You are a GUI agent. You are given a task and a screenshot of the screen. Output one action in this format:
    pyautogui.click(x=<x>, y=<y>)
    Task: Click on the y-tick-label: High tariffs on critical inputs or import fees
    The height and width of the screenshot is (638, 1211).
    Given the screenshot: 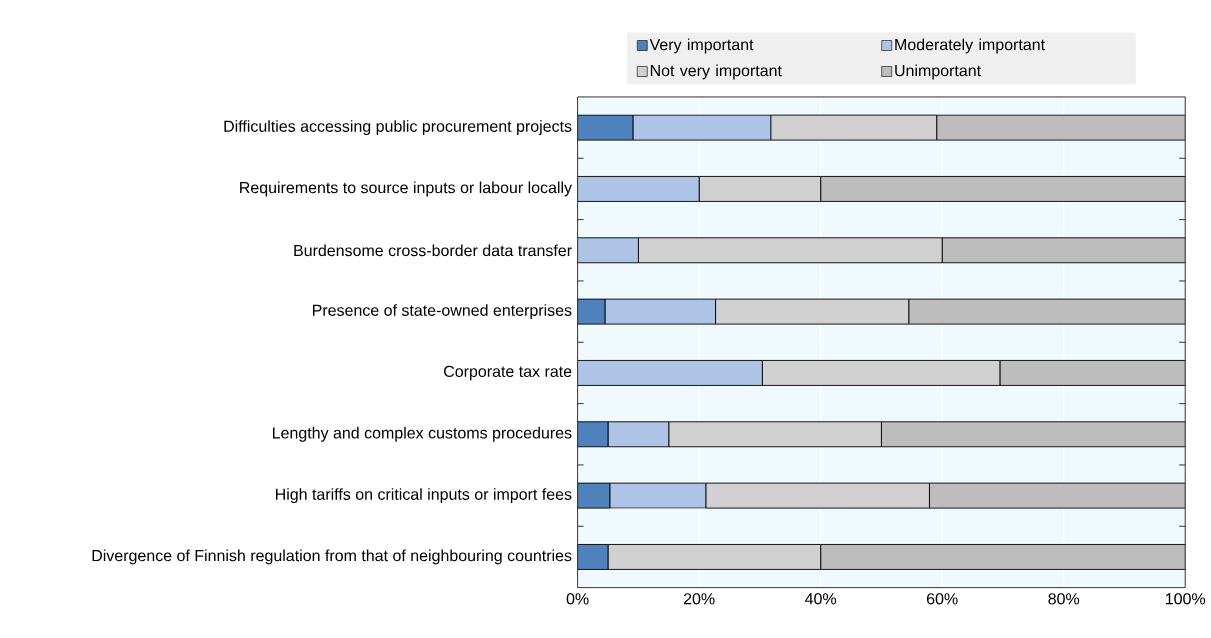 What is the action you would take?
    pyautogui.click(x=424, y=496)
    